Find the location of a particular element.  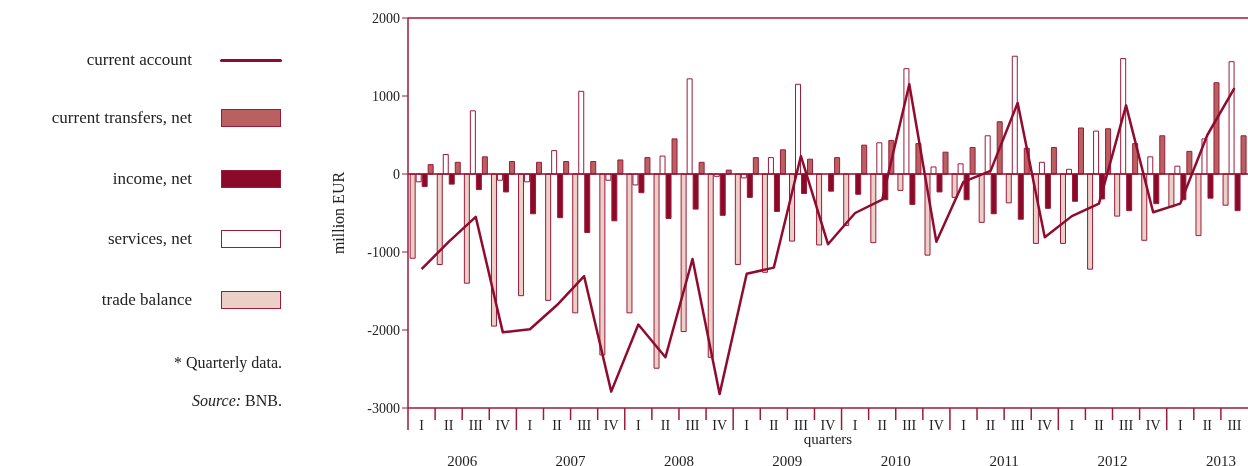

y-tick-label: 2000 is located at coordinates (386, 18).